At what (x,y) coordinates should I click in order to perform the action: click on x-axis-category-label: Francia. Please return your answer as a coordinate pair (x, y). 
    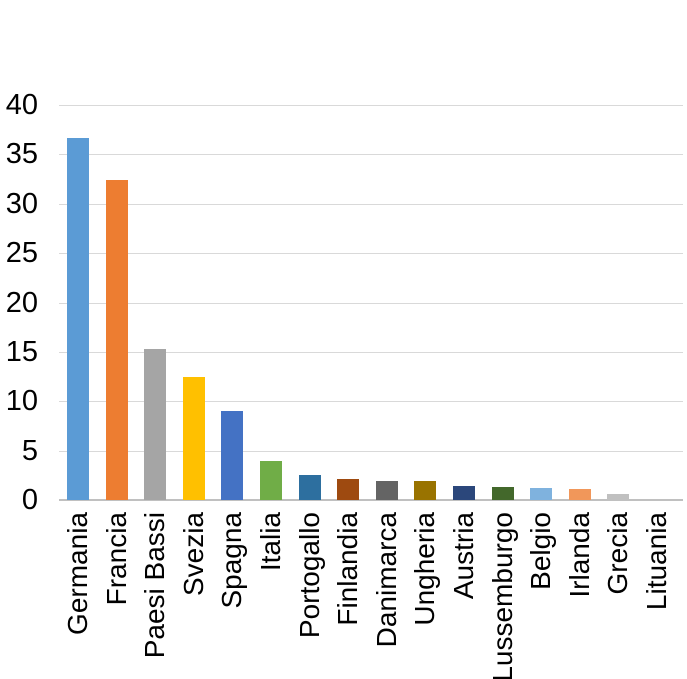
    Looking at the image, I should click on (116, 559).